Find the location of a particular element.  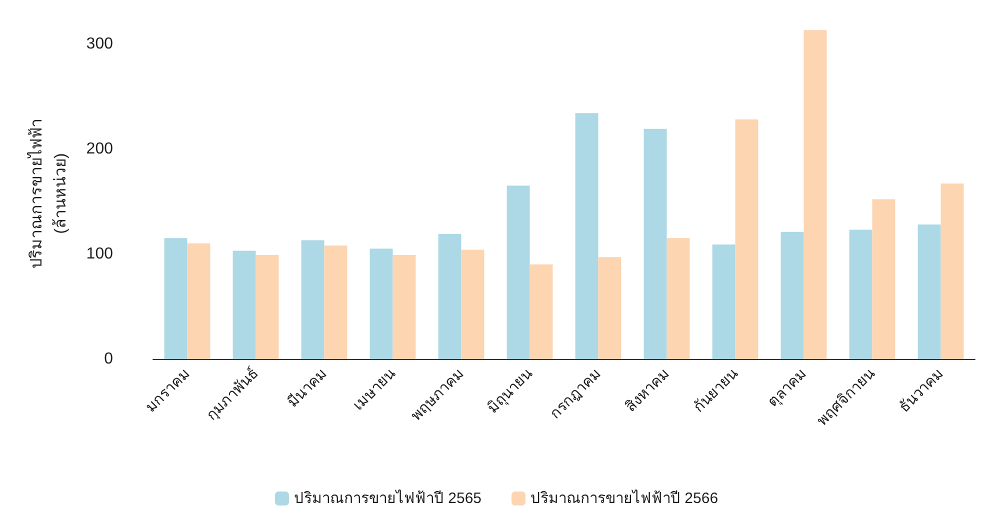

y-tick-label: 100 is located at coordinates (100, 253).